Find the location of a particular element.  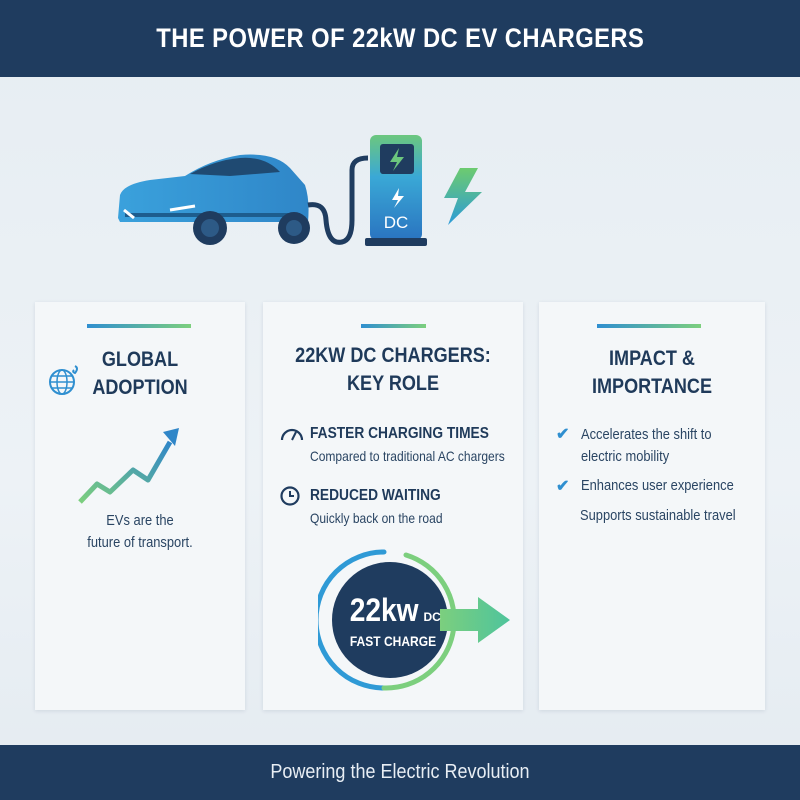

impact-item: Supports sustainable travel is located at coordinates (658, 515).